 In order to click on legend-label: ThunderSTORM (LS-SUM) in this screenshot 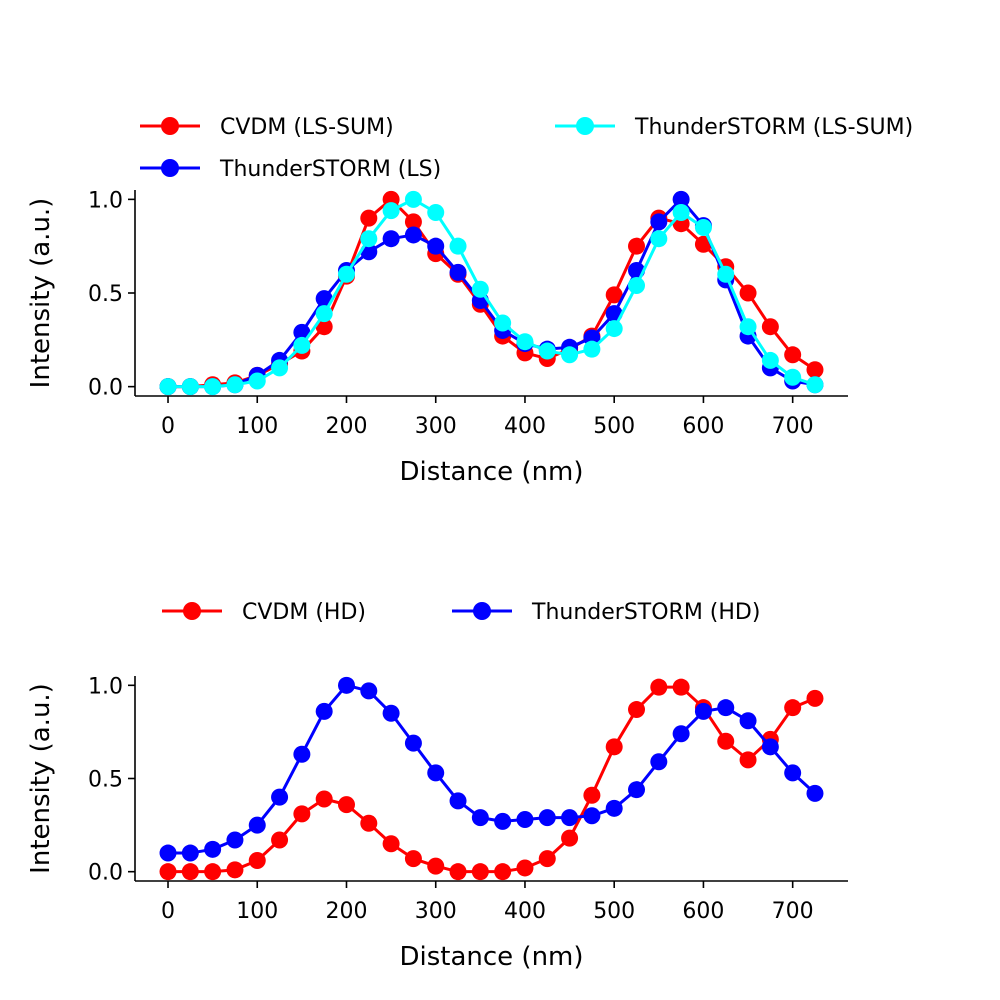, I will do `click(773, 127)`.